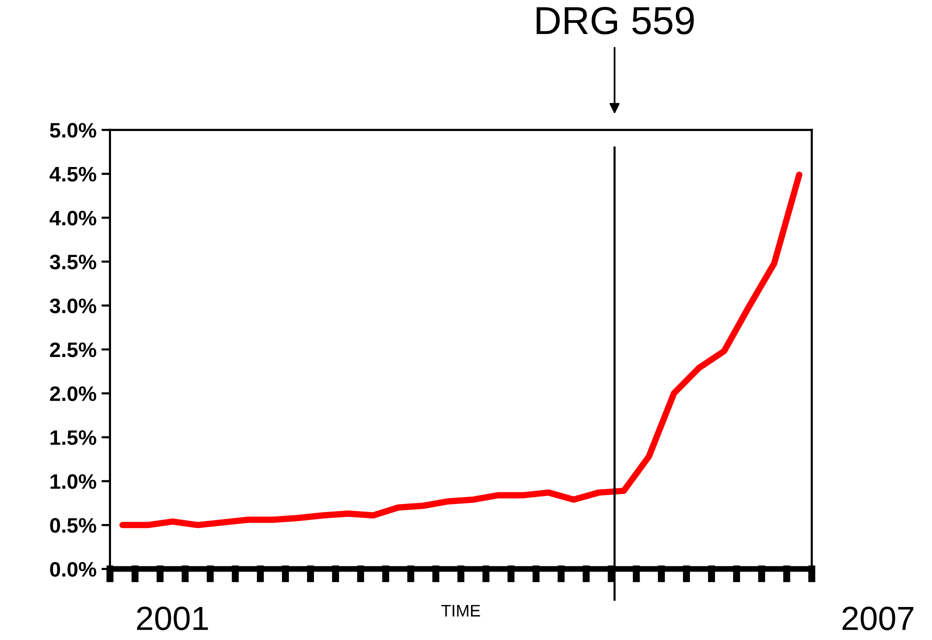 This screenshot has width=932, height=640. What do you see at coordinates (73, 394) in the screenshot?
I see `y-tick-label: 2.0%` at bounding box center [73, 394].